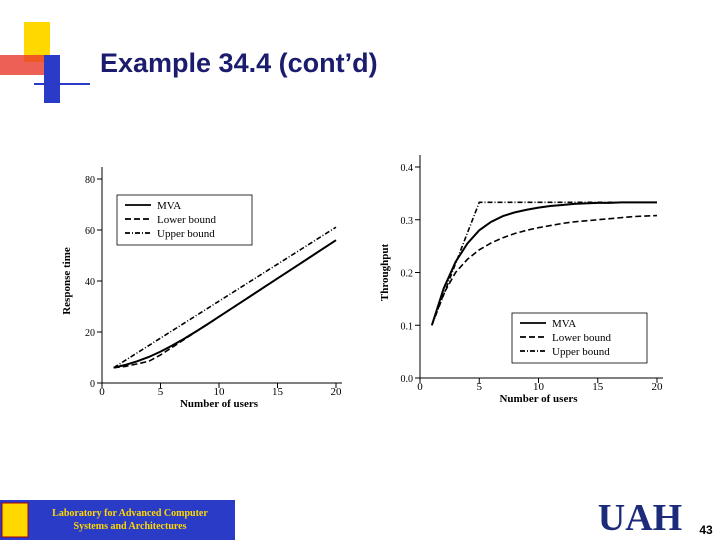  What do you see at coordinates (90, 180) in the screenshot?
I see `y-tick-label: 80` at bounding box center [90, 180].